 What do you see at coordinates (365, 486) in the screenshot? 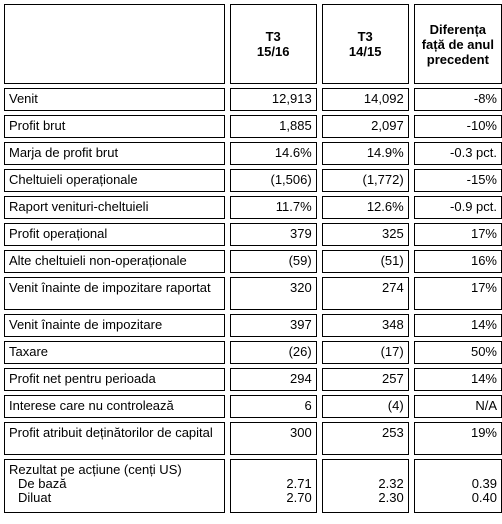
I see `eps-values-t3-14-15: 2.32 2.30` at bounding box center [365, 486].